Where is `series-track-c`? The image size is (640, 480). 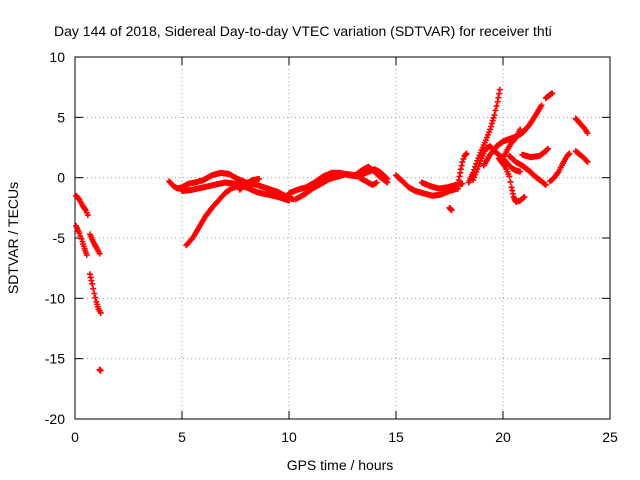 series-track-c is located at coordinates (94, 244).